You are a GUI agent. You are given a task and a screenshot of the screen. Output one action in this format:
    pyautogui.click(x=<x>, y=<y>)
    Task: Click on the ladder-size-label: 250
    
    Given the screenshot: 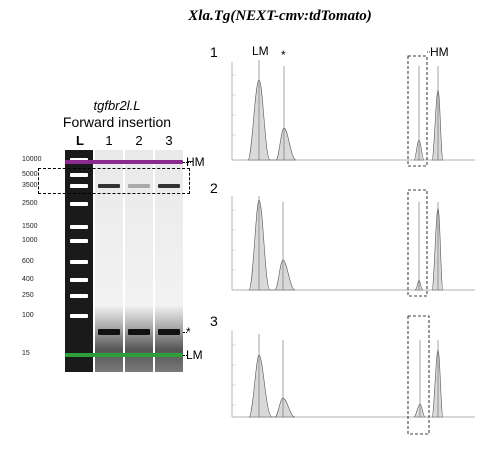 What is the action you would take?
    pyautogui.click(x=28, y=295)
    